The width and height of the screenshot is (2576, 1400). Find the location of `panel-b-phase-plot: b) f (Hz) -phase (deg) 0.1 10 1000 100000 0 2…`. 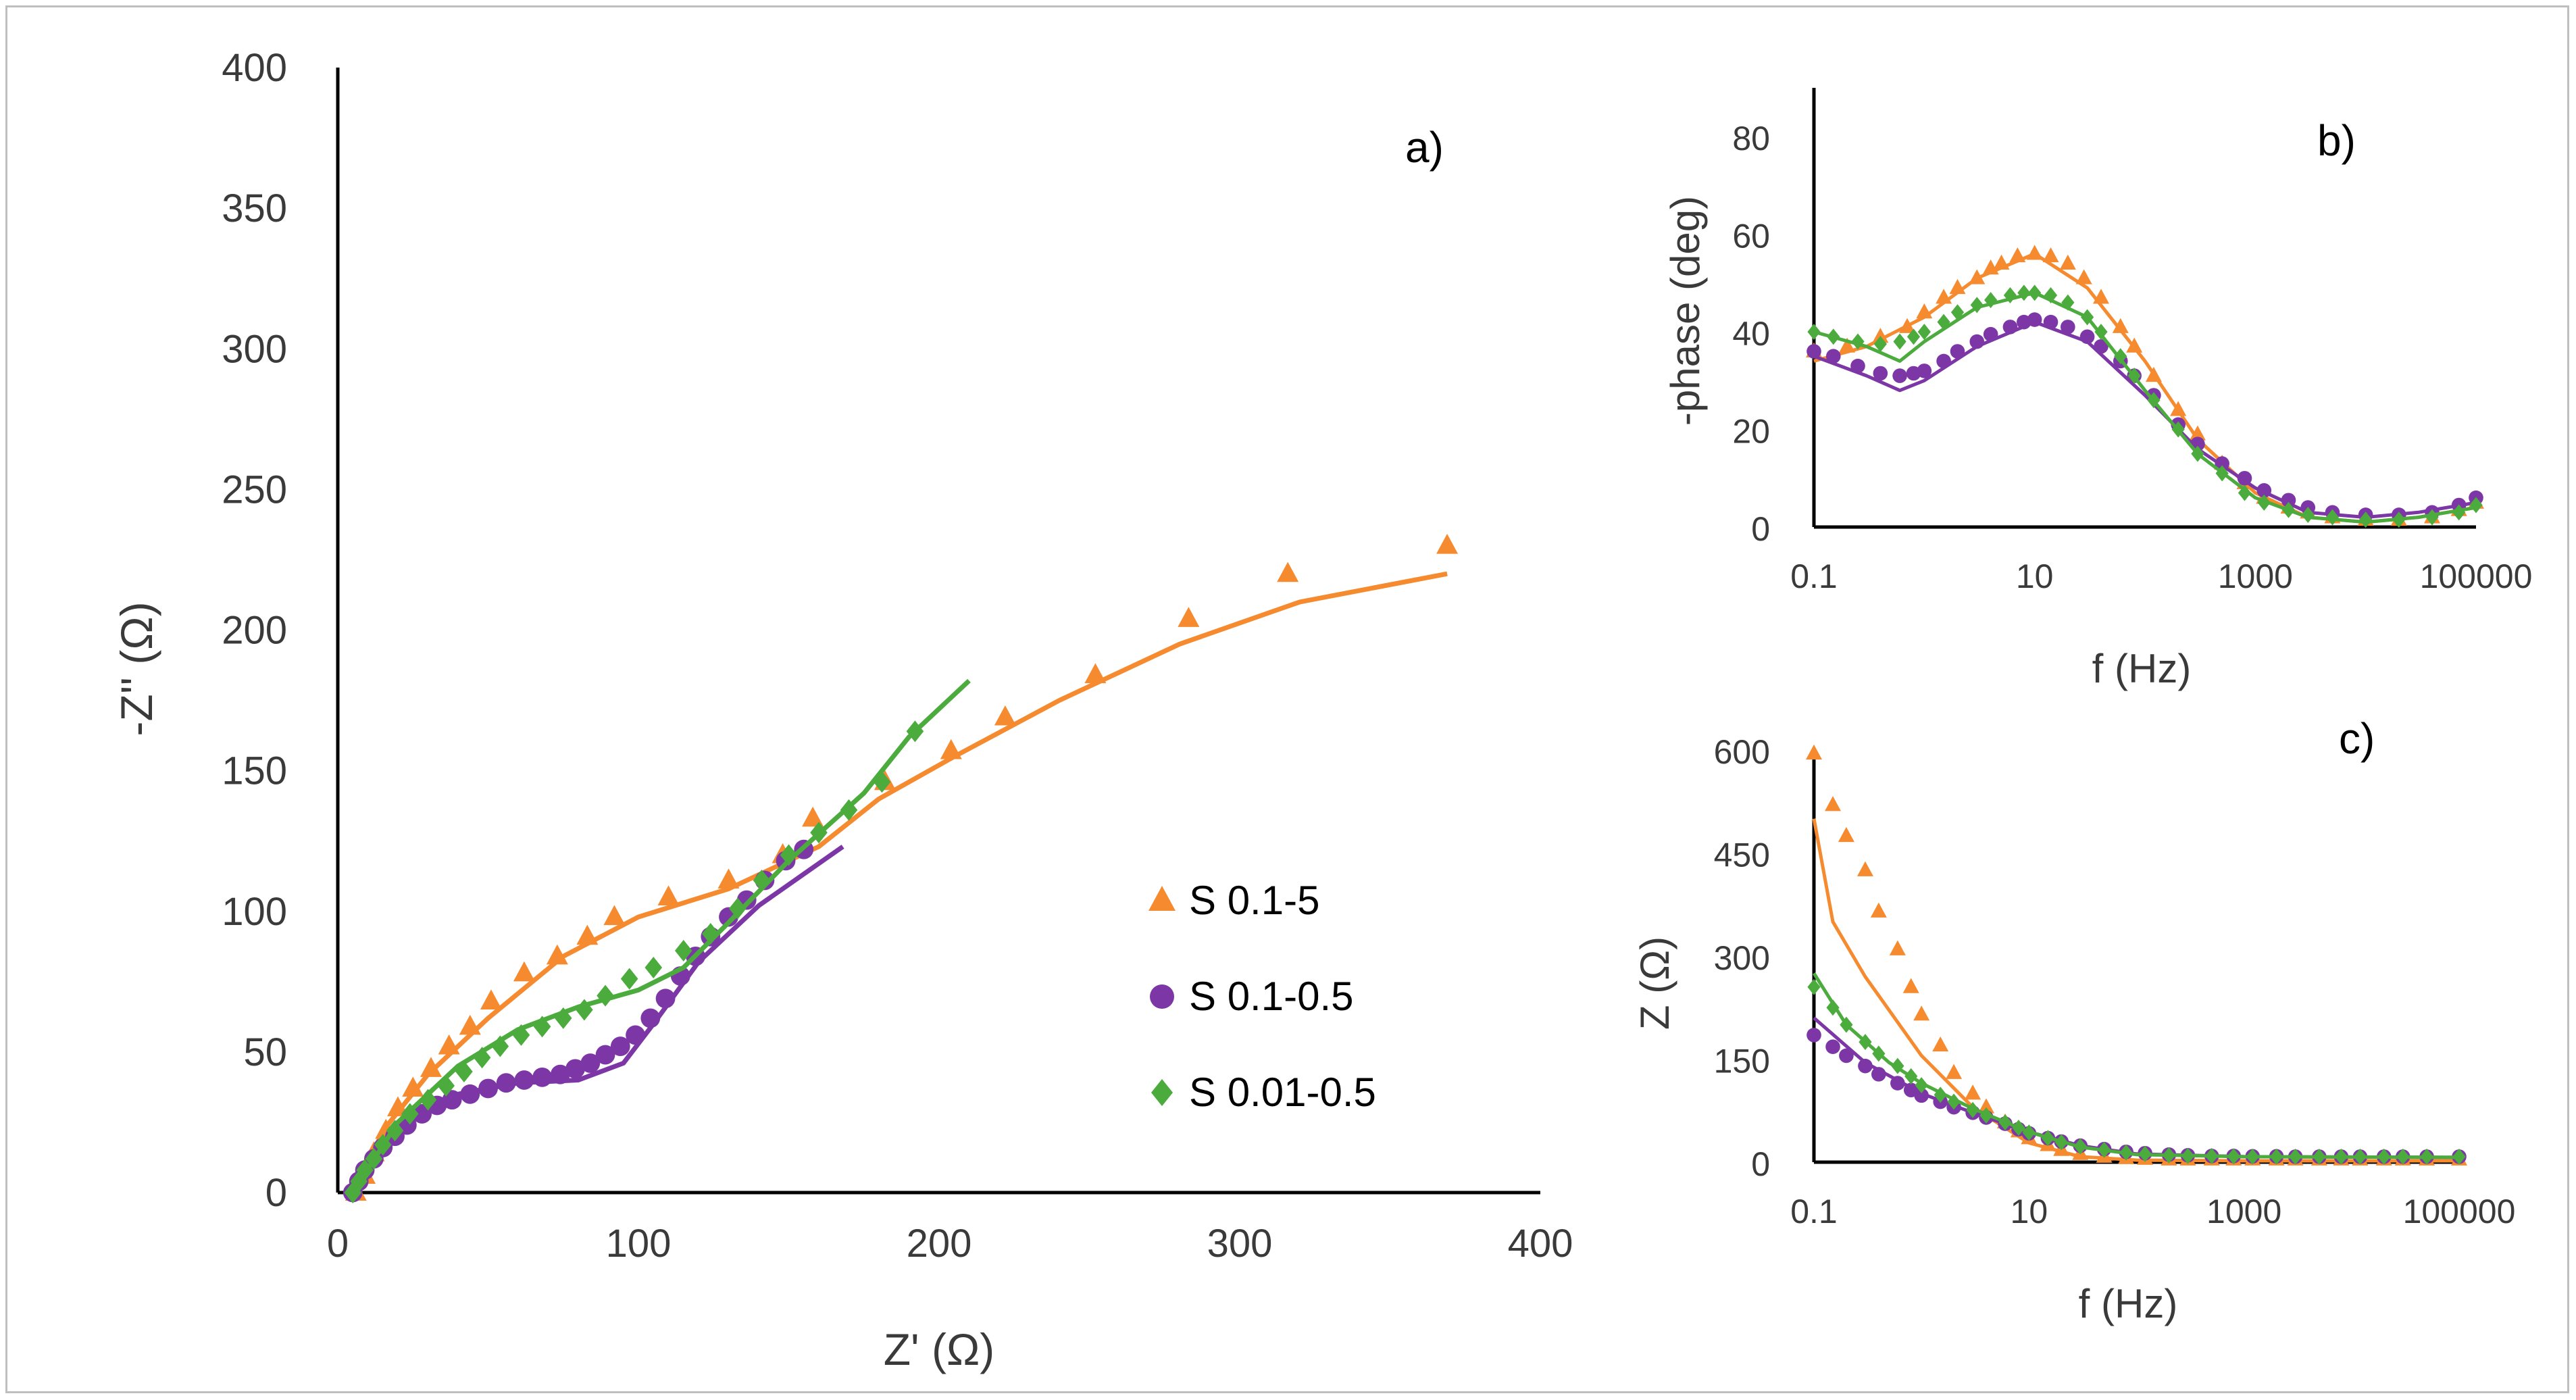

panel-b-phase-plot: b) f (Hz) -phase (deg) 0.1 10 1000 100000 0 2… is located at coordinates (2097, 389).